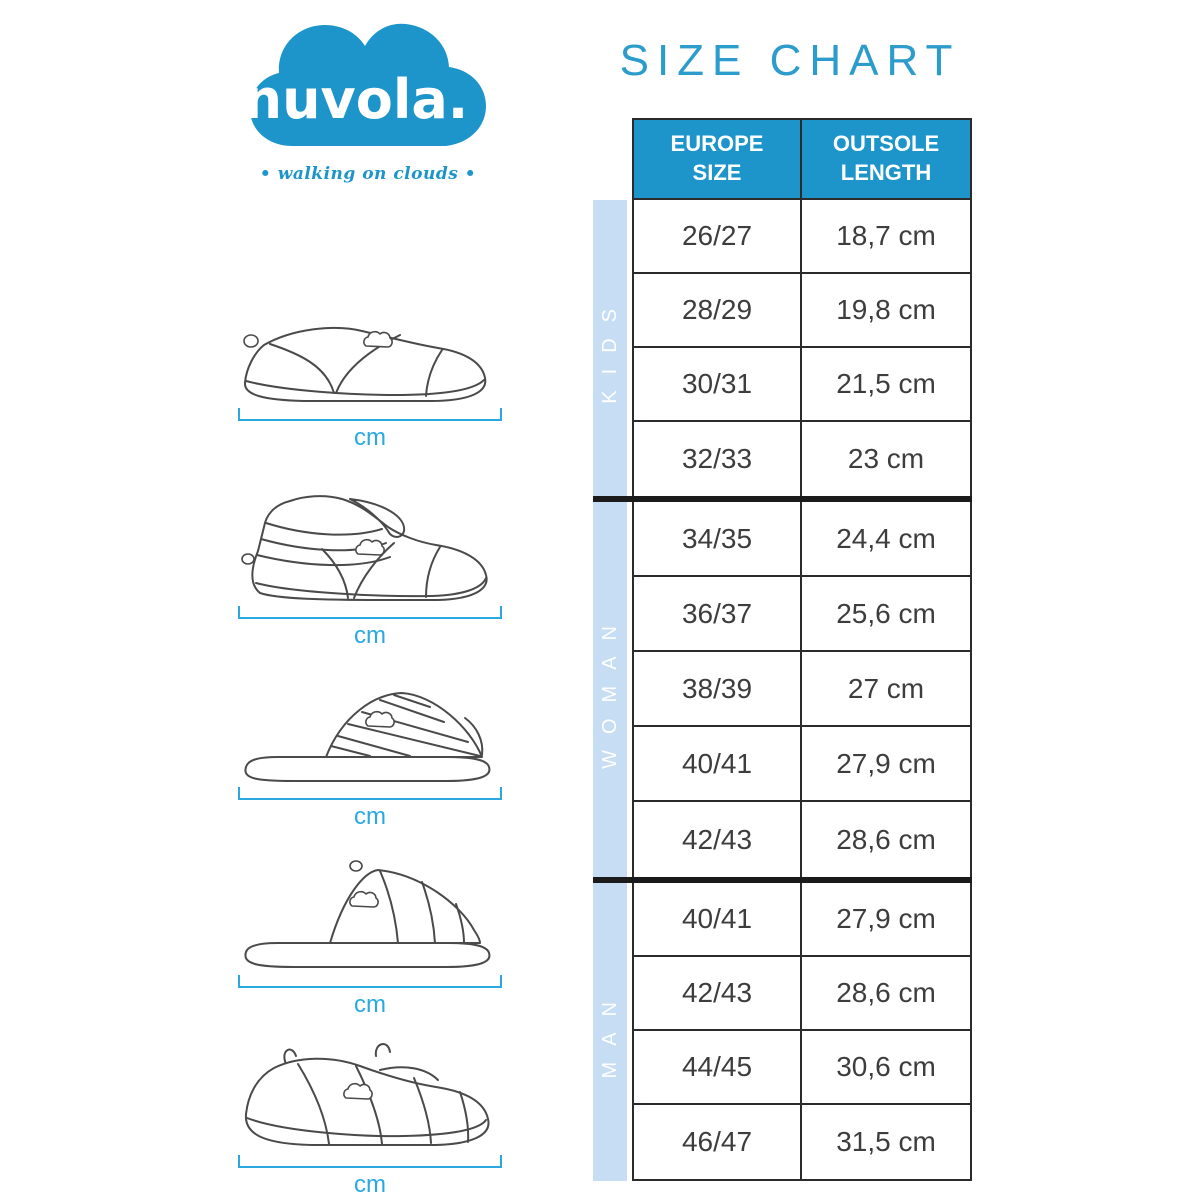  I want to click on classic-slipper-illustration, so click(365, 364).